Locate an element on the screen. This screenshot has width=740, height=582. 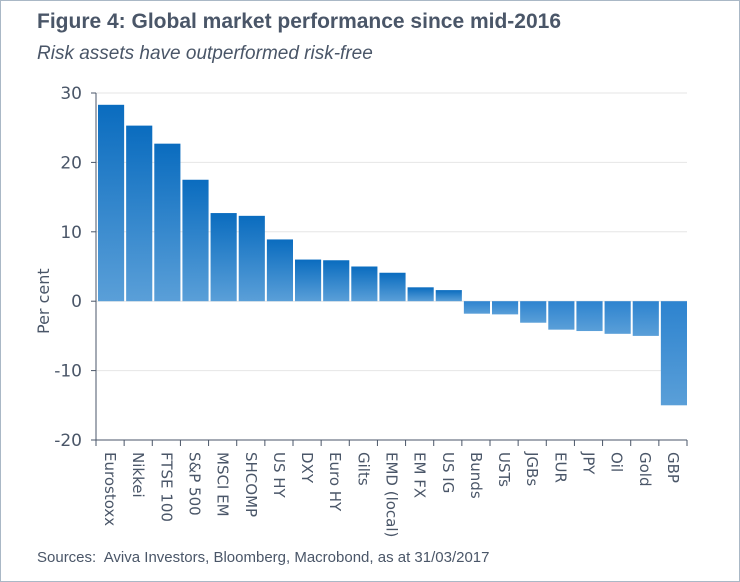
category-label: Bunds is located at coordinates (476, 475).